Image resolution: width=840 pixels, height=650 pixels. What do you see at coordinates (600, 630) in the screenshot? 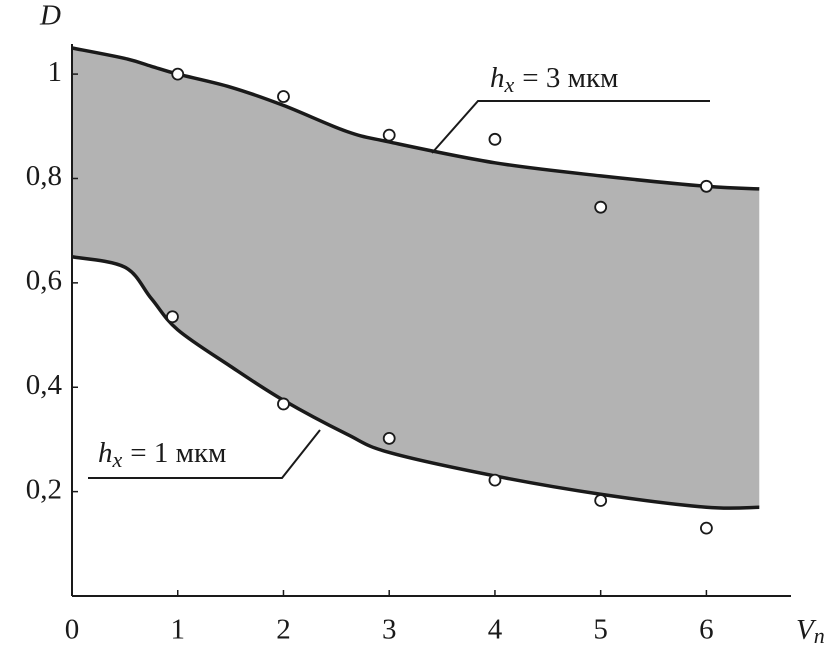
I see `x-tick-label: 5` at bounding box center [600, 630].